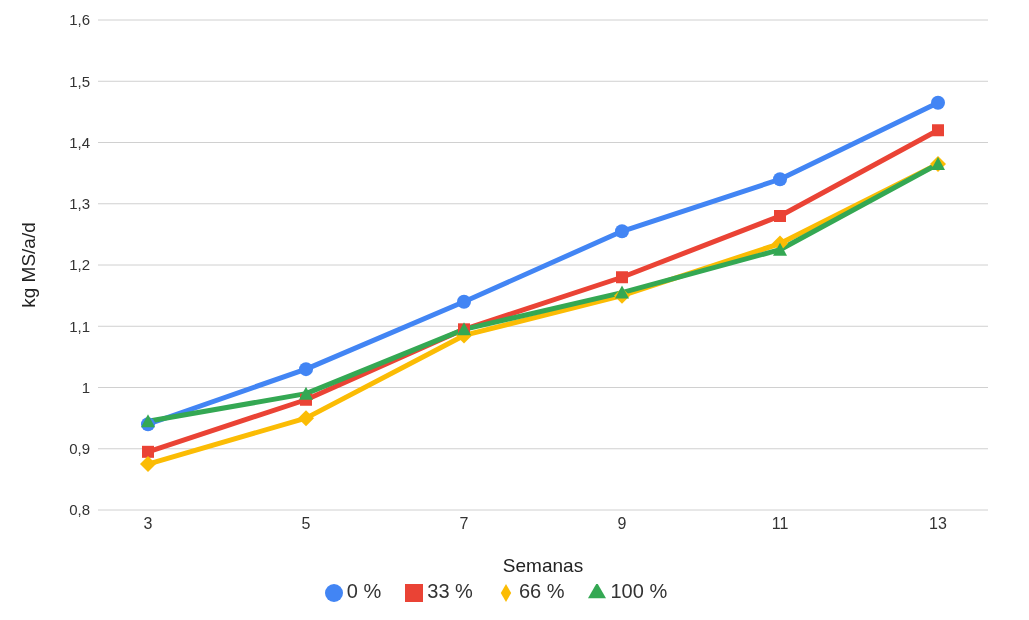 This screenshot has height=620, width=1029. What do you see at coordinates (938, 524) in the screenshot?
I see `x-tick-label: 13` at bounding box center [938, 524].